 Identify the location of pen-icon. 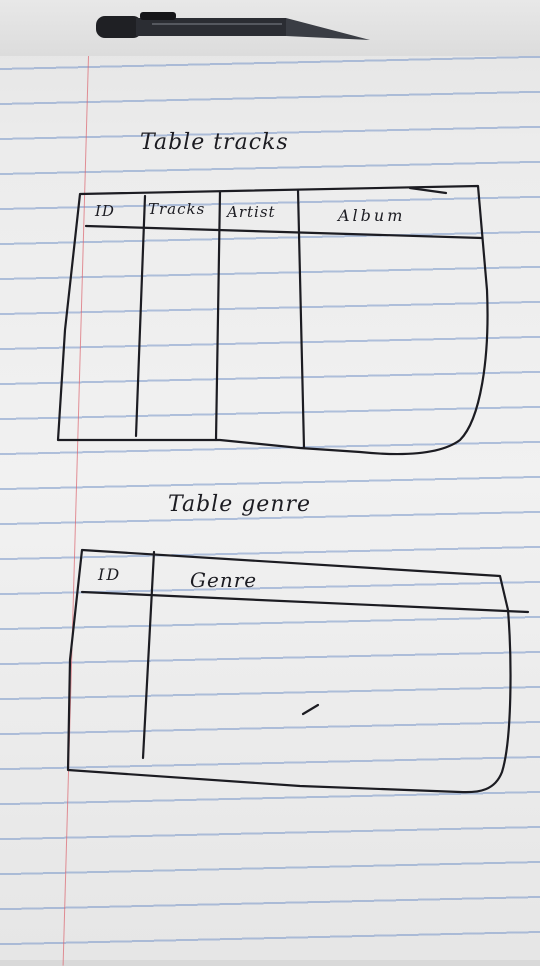
(233, 26).